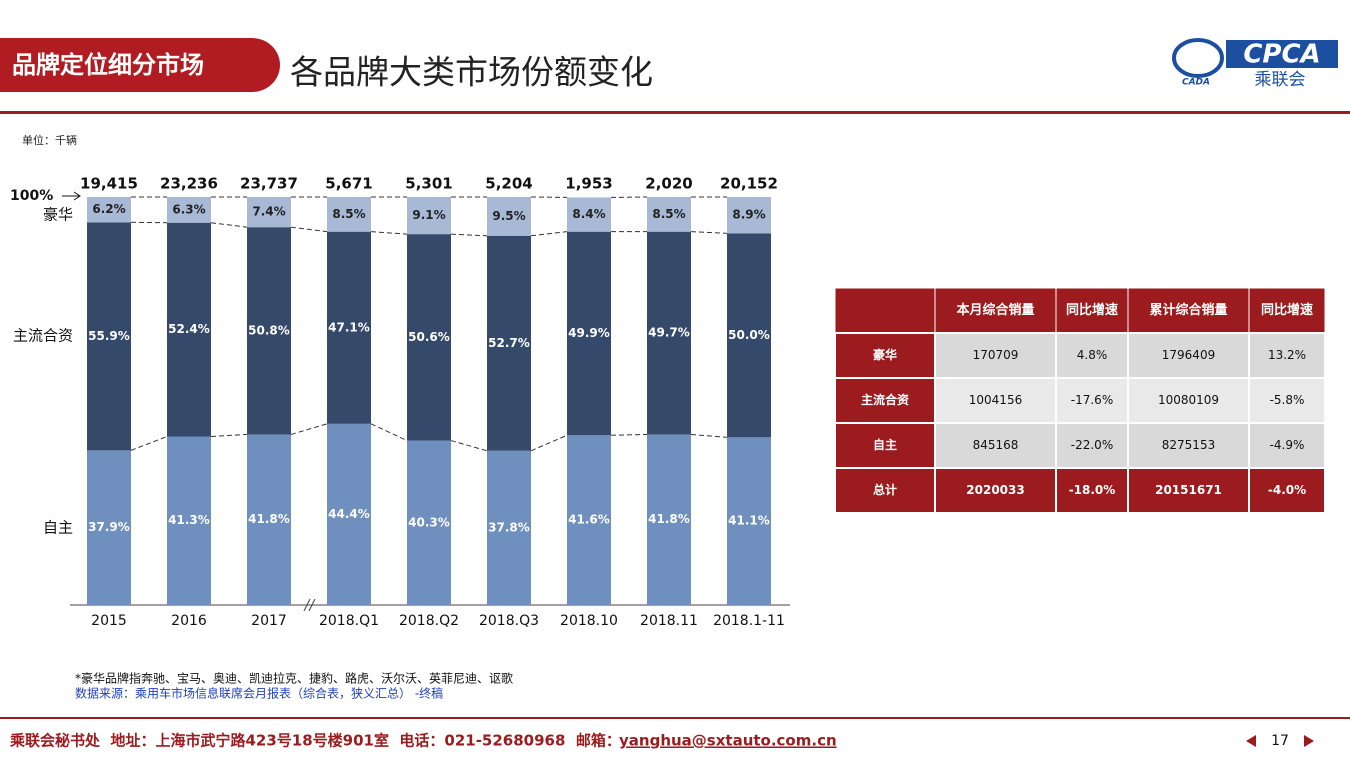 The width and height of the screenshot is (1350, 759). I want to click on table-text: 1796409, so click(1188, 355).